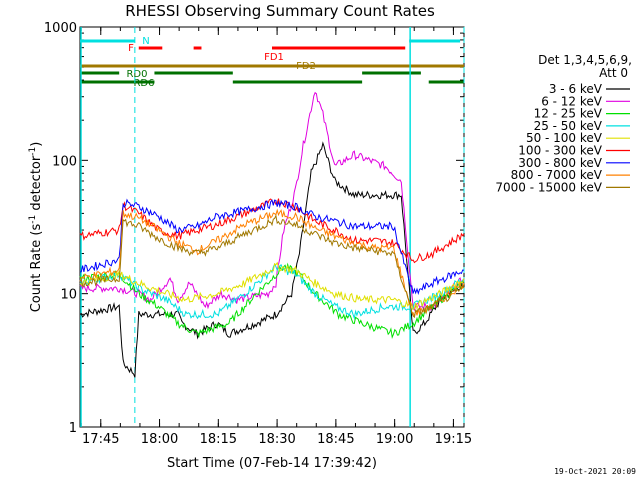 This screenshot has height=480, width=640. What do you see at coordinates (394, 439) in the screenshot?
I see `x-tick-label: 19:00` at bounding box center [394, 439].